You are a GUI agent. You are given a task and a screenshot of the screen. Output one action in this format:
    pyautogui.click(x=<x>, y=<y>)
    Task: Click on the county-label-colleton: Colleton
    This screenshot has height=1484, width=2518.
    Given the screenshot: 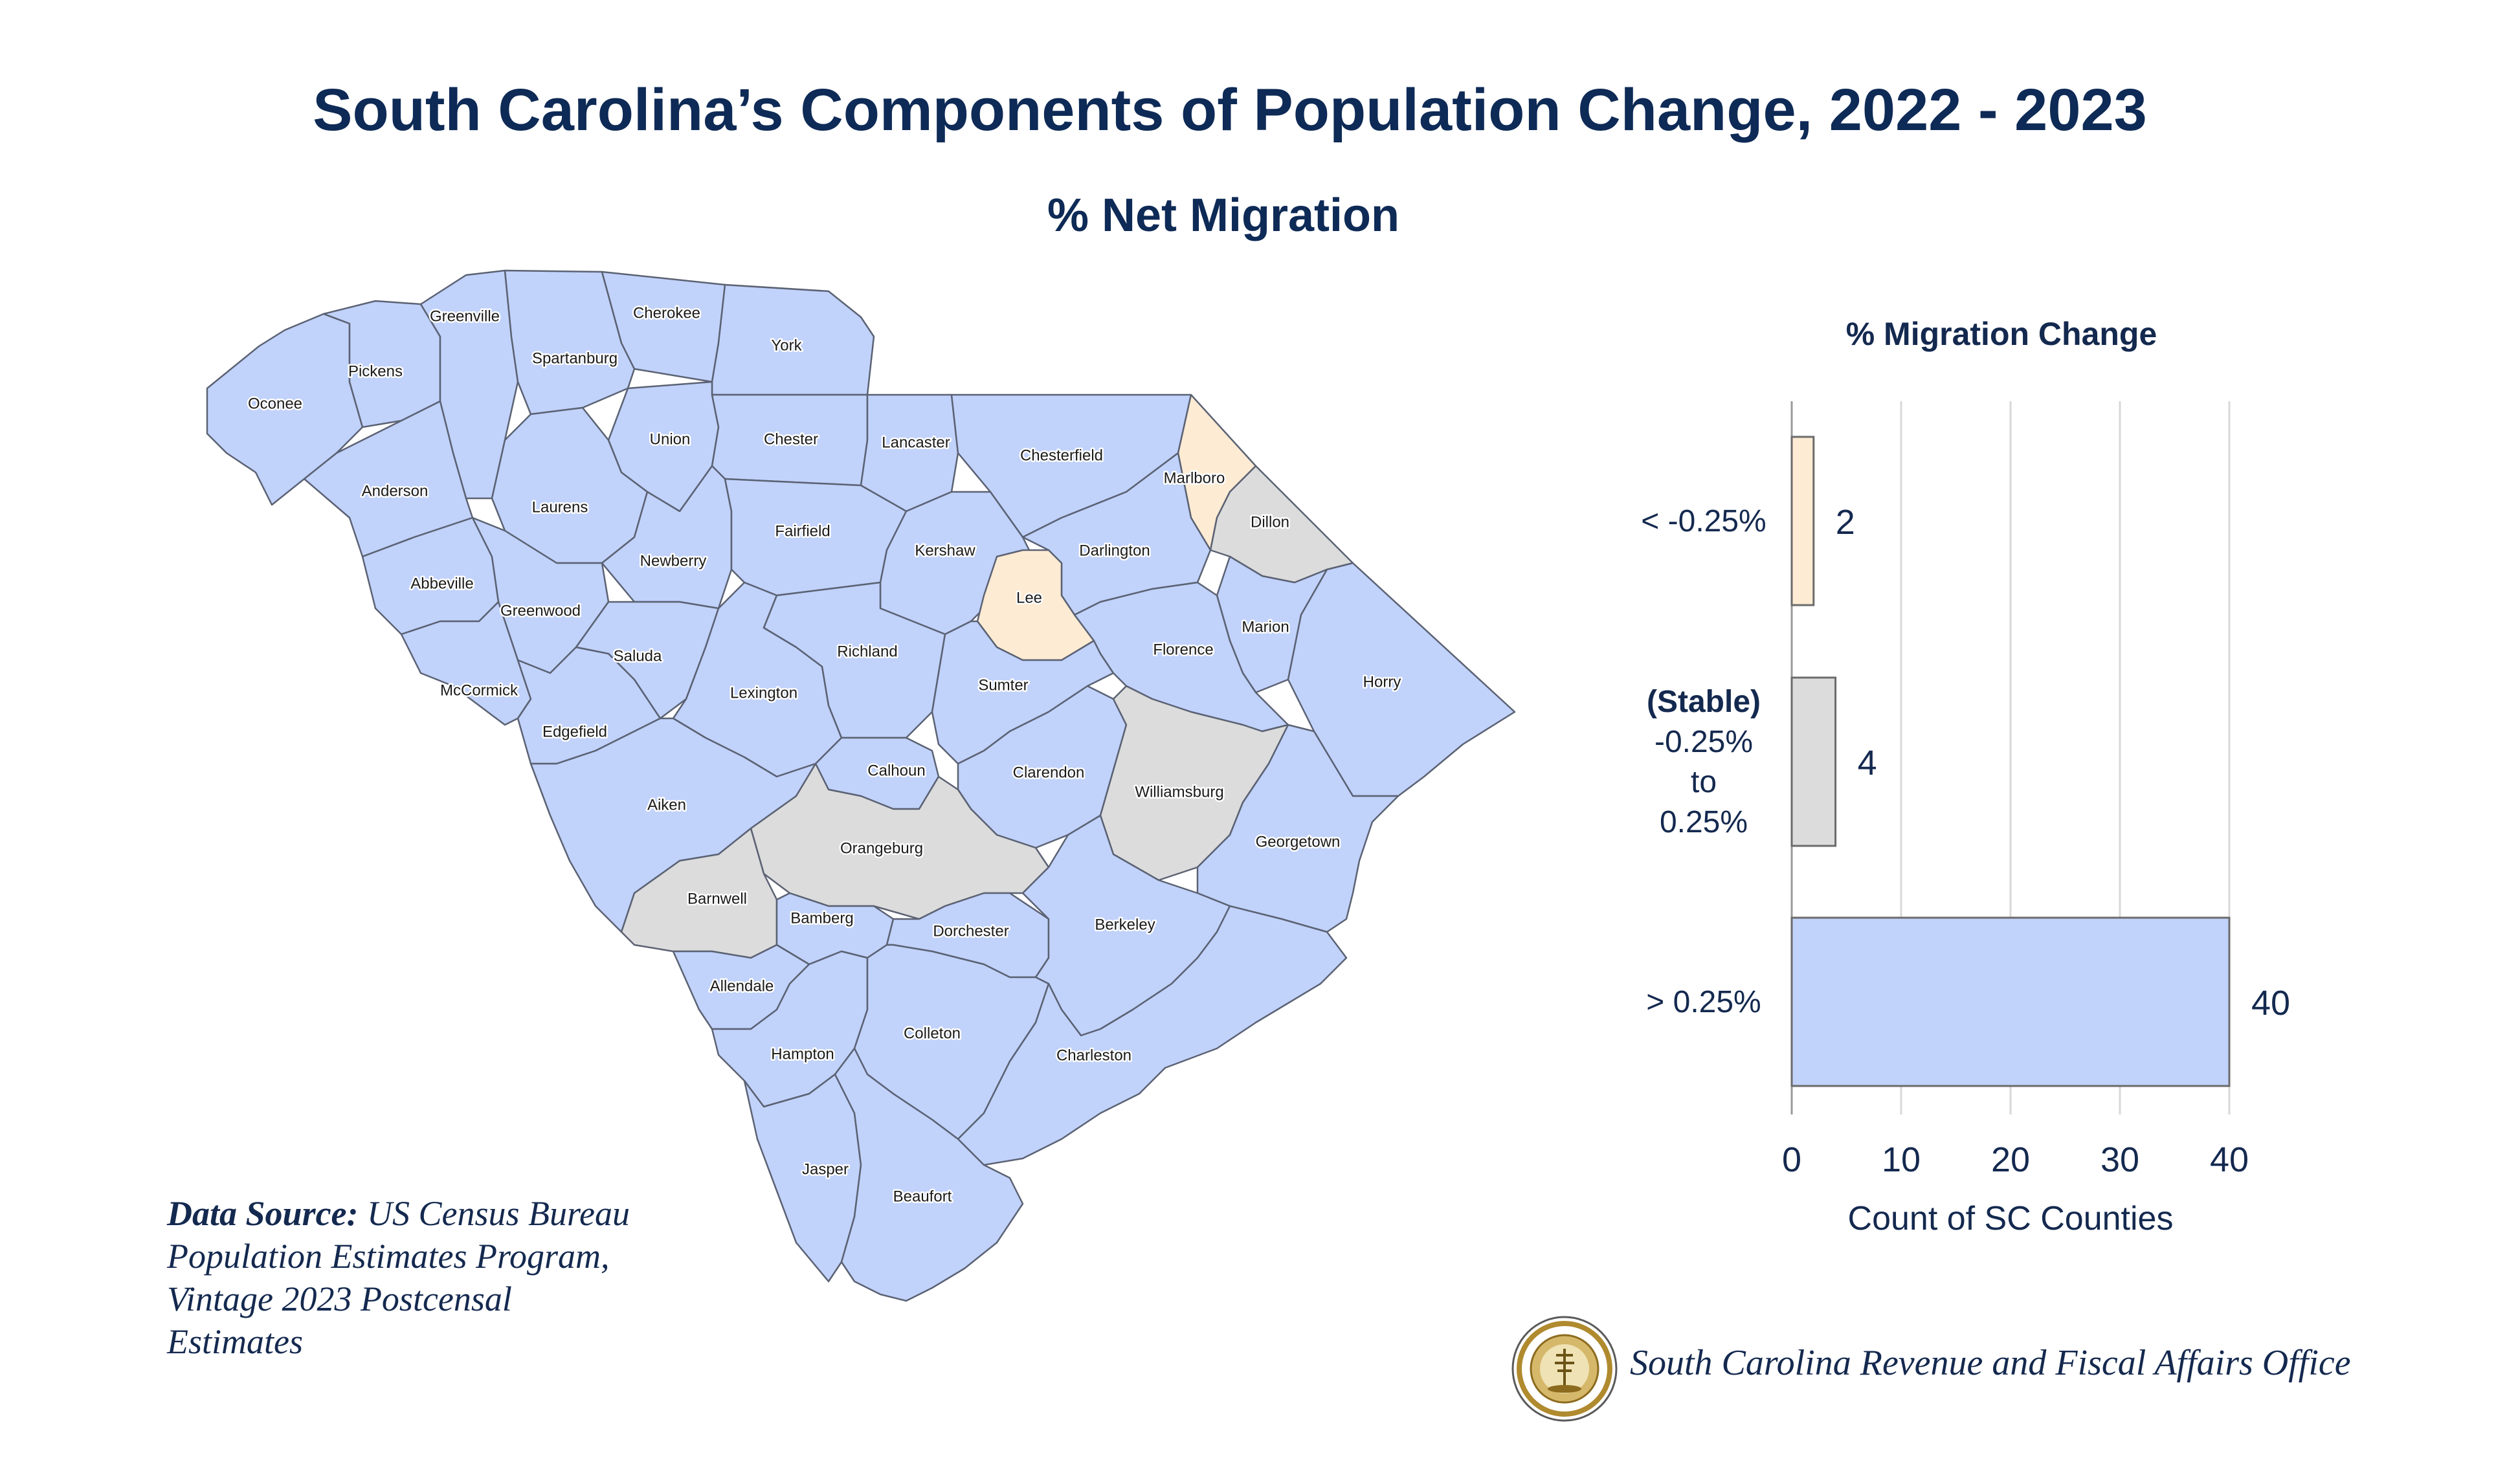 What is the action you would take?
    pyautogui.click(x=933, y=1033)
    